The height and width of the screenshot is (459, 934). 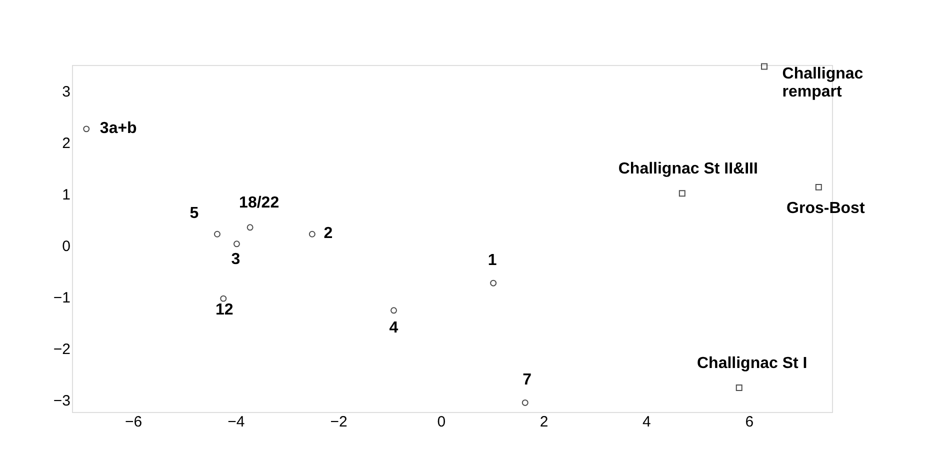 I want to click on annotation: 2, so click(x=328, y=233).